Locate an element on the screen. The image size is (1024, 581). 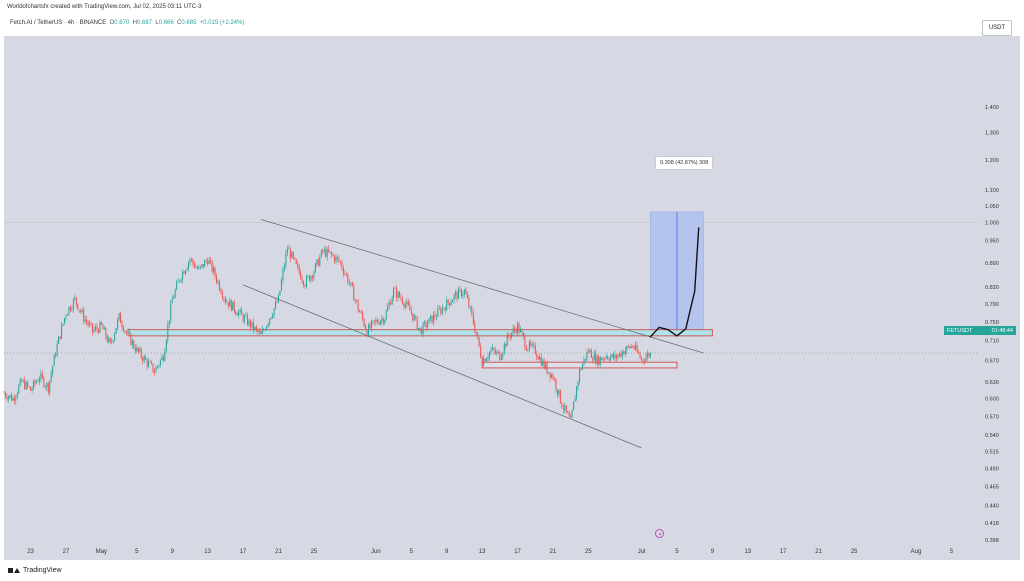
last-price-tag: FETUSDT 01:48:44 is located at coordinates (980, 330).